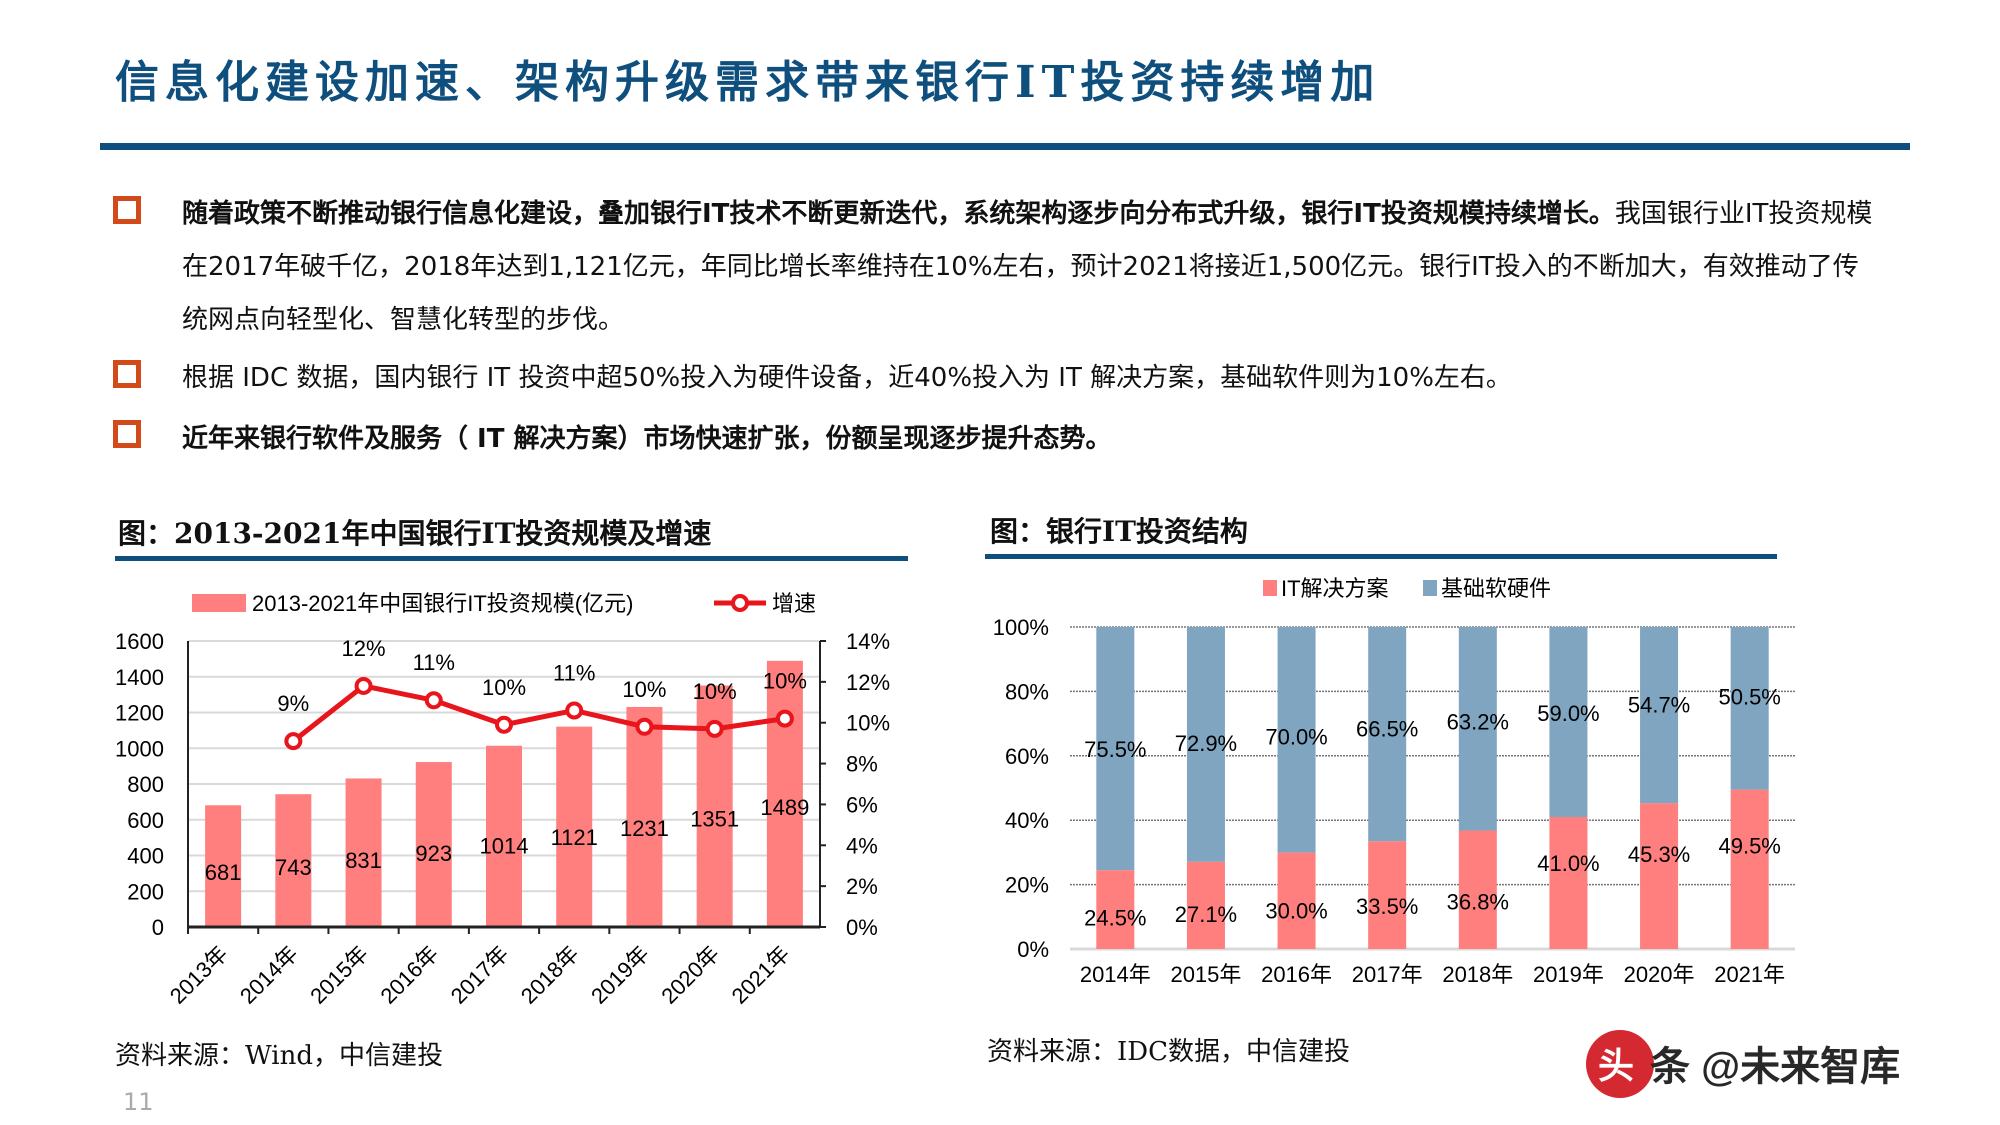  I want to click on legend-swatch-solutions, so click(1270, 588).